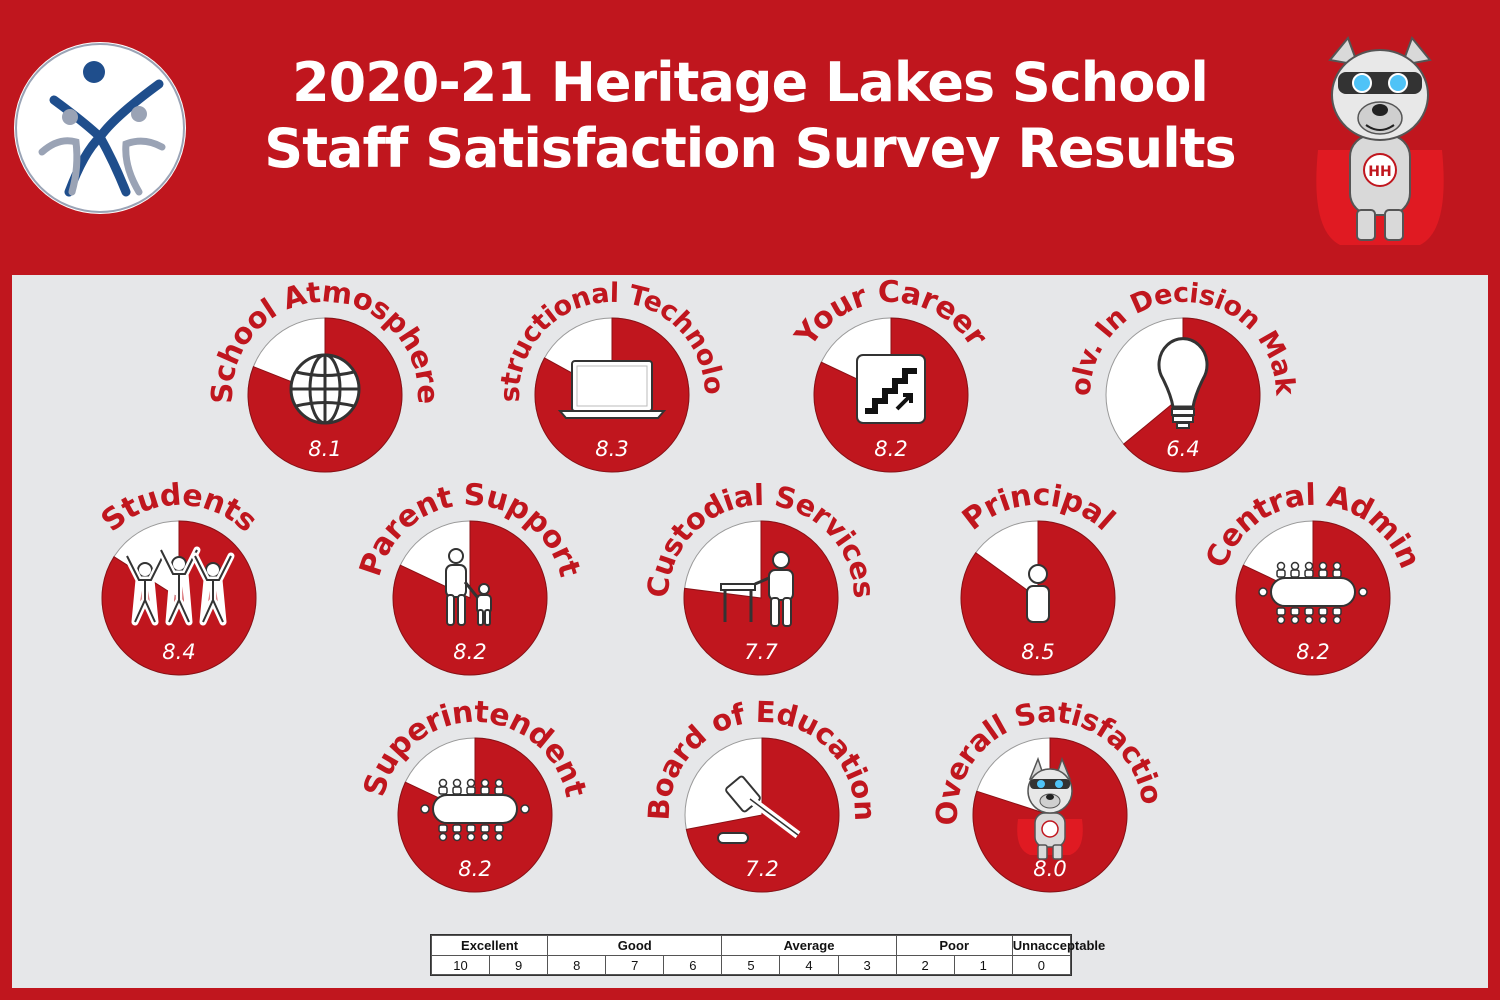 This screenshot has height=1000, width=1500. What do you see at coordinates (1037, 652) in the screenshot?
I see `value-label-principal: 8.5` at bounding box center [1037, 652].